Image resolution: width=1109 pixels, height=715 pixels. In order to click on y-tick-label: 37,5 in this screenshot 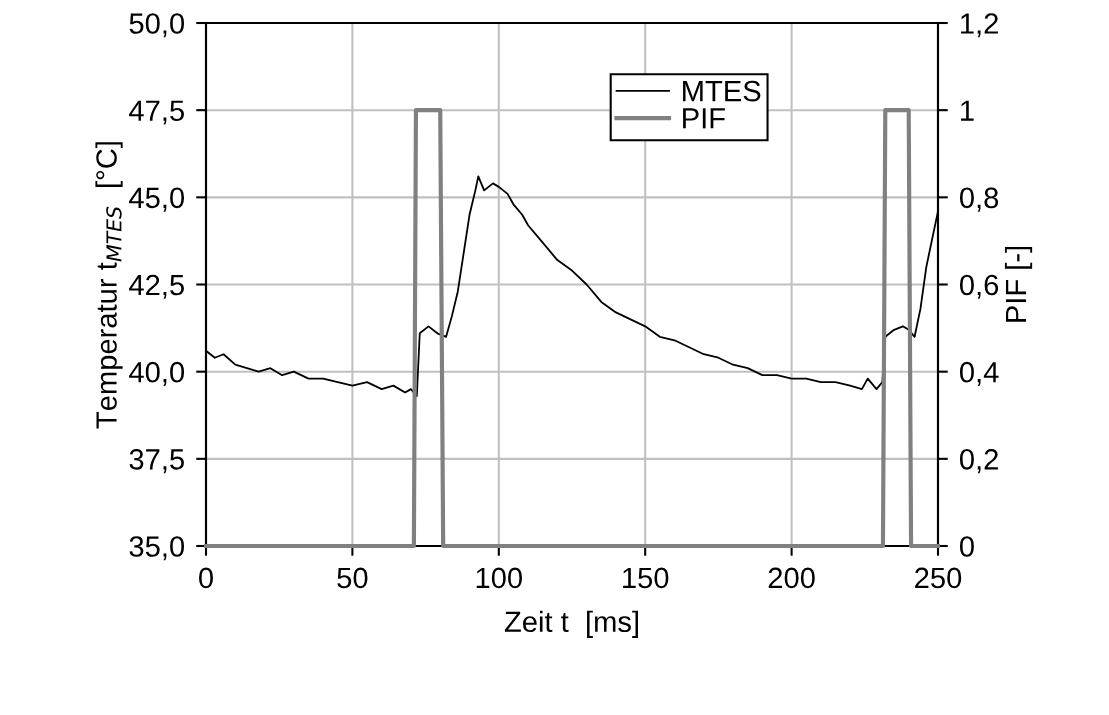, I will do `click(156, 461)`.